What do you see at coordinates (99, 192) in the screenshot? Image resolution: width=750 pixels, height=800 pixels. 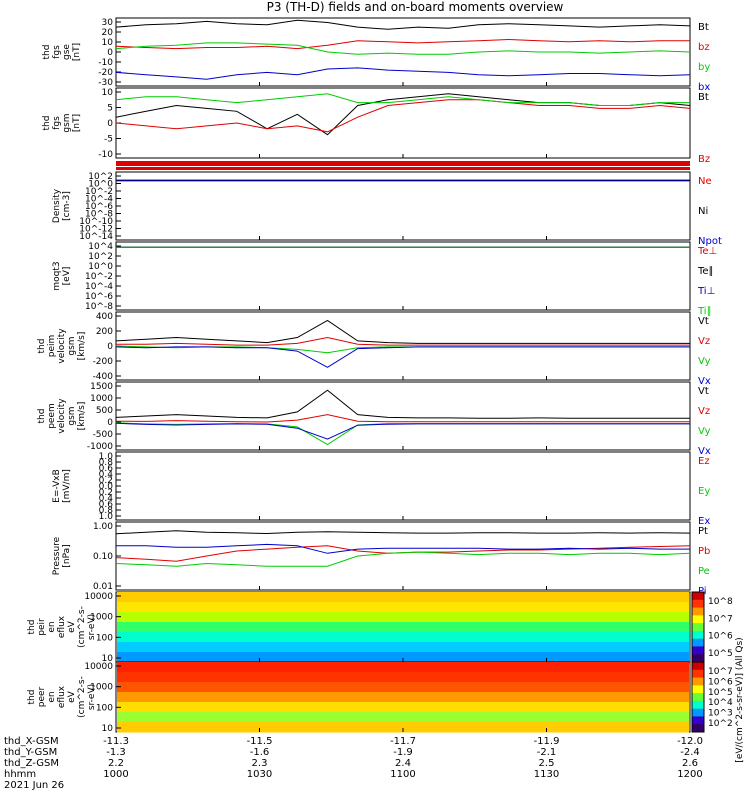 I see `panel-3-ytick-3: 10^-2` at bounding box center [99, 192].